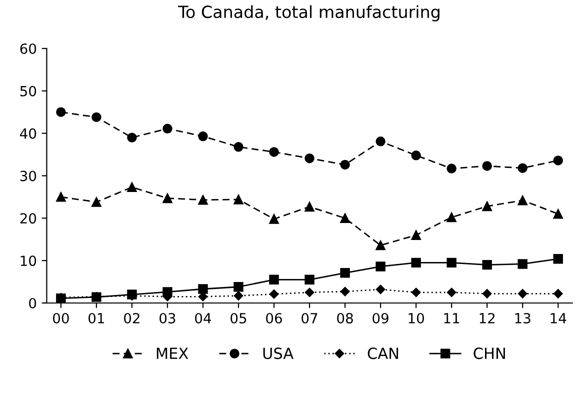  I want to click on y-tick-label: 20, so click(28, 218).